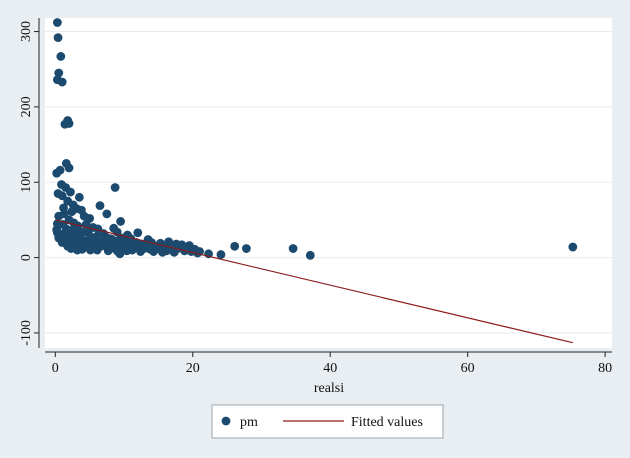 Image resolution: width=630 pixels, height=458 pixels. I want to click on legend-marker-pm, so click(226, 421).